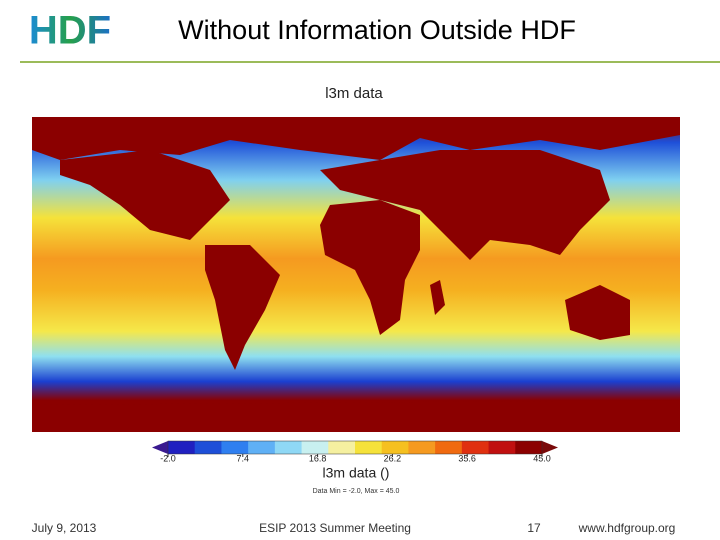 Image resolution: width=720 pixels, height=540 pixels. Describe the element at coordinates (243, 458) in the screenshot. I see `colorbar-tick-label: 7.4` at that location.